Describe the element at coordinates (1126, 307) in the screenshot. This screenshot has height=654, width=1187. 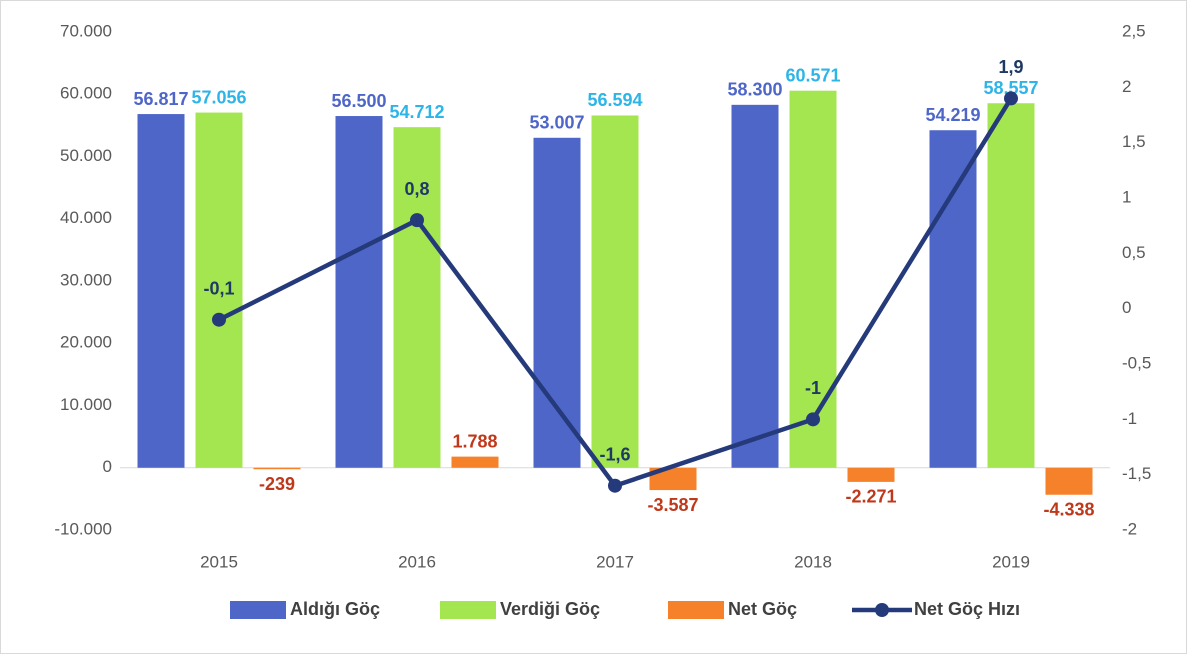
I see `y2-tick-label: 0` at that location.